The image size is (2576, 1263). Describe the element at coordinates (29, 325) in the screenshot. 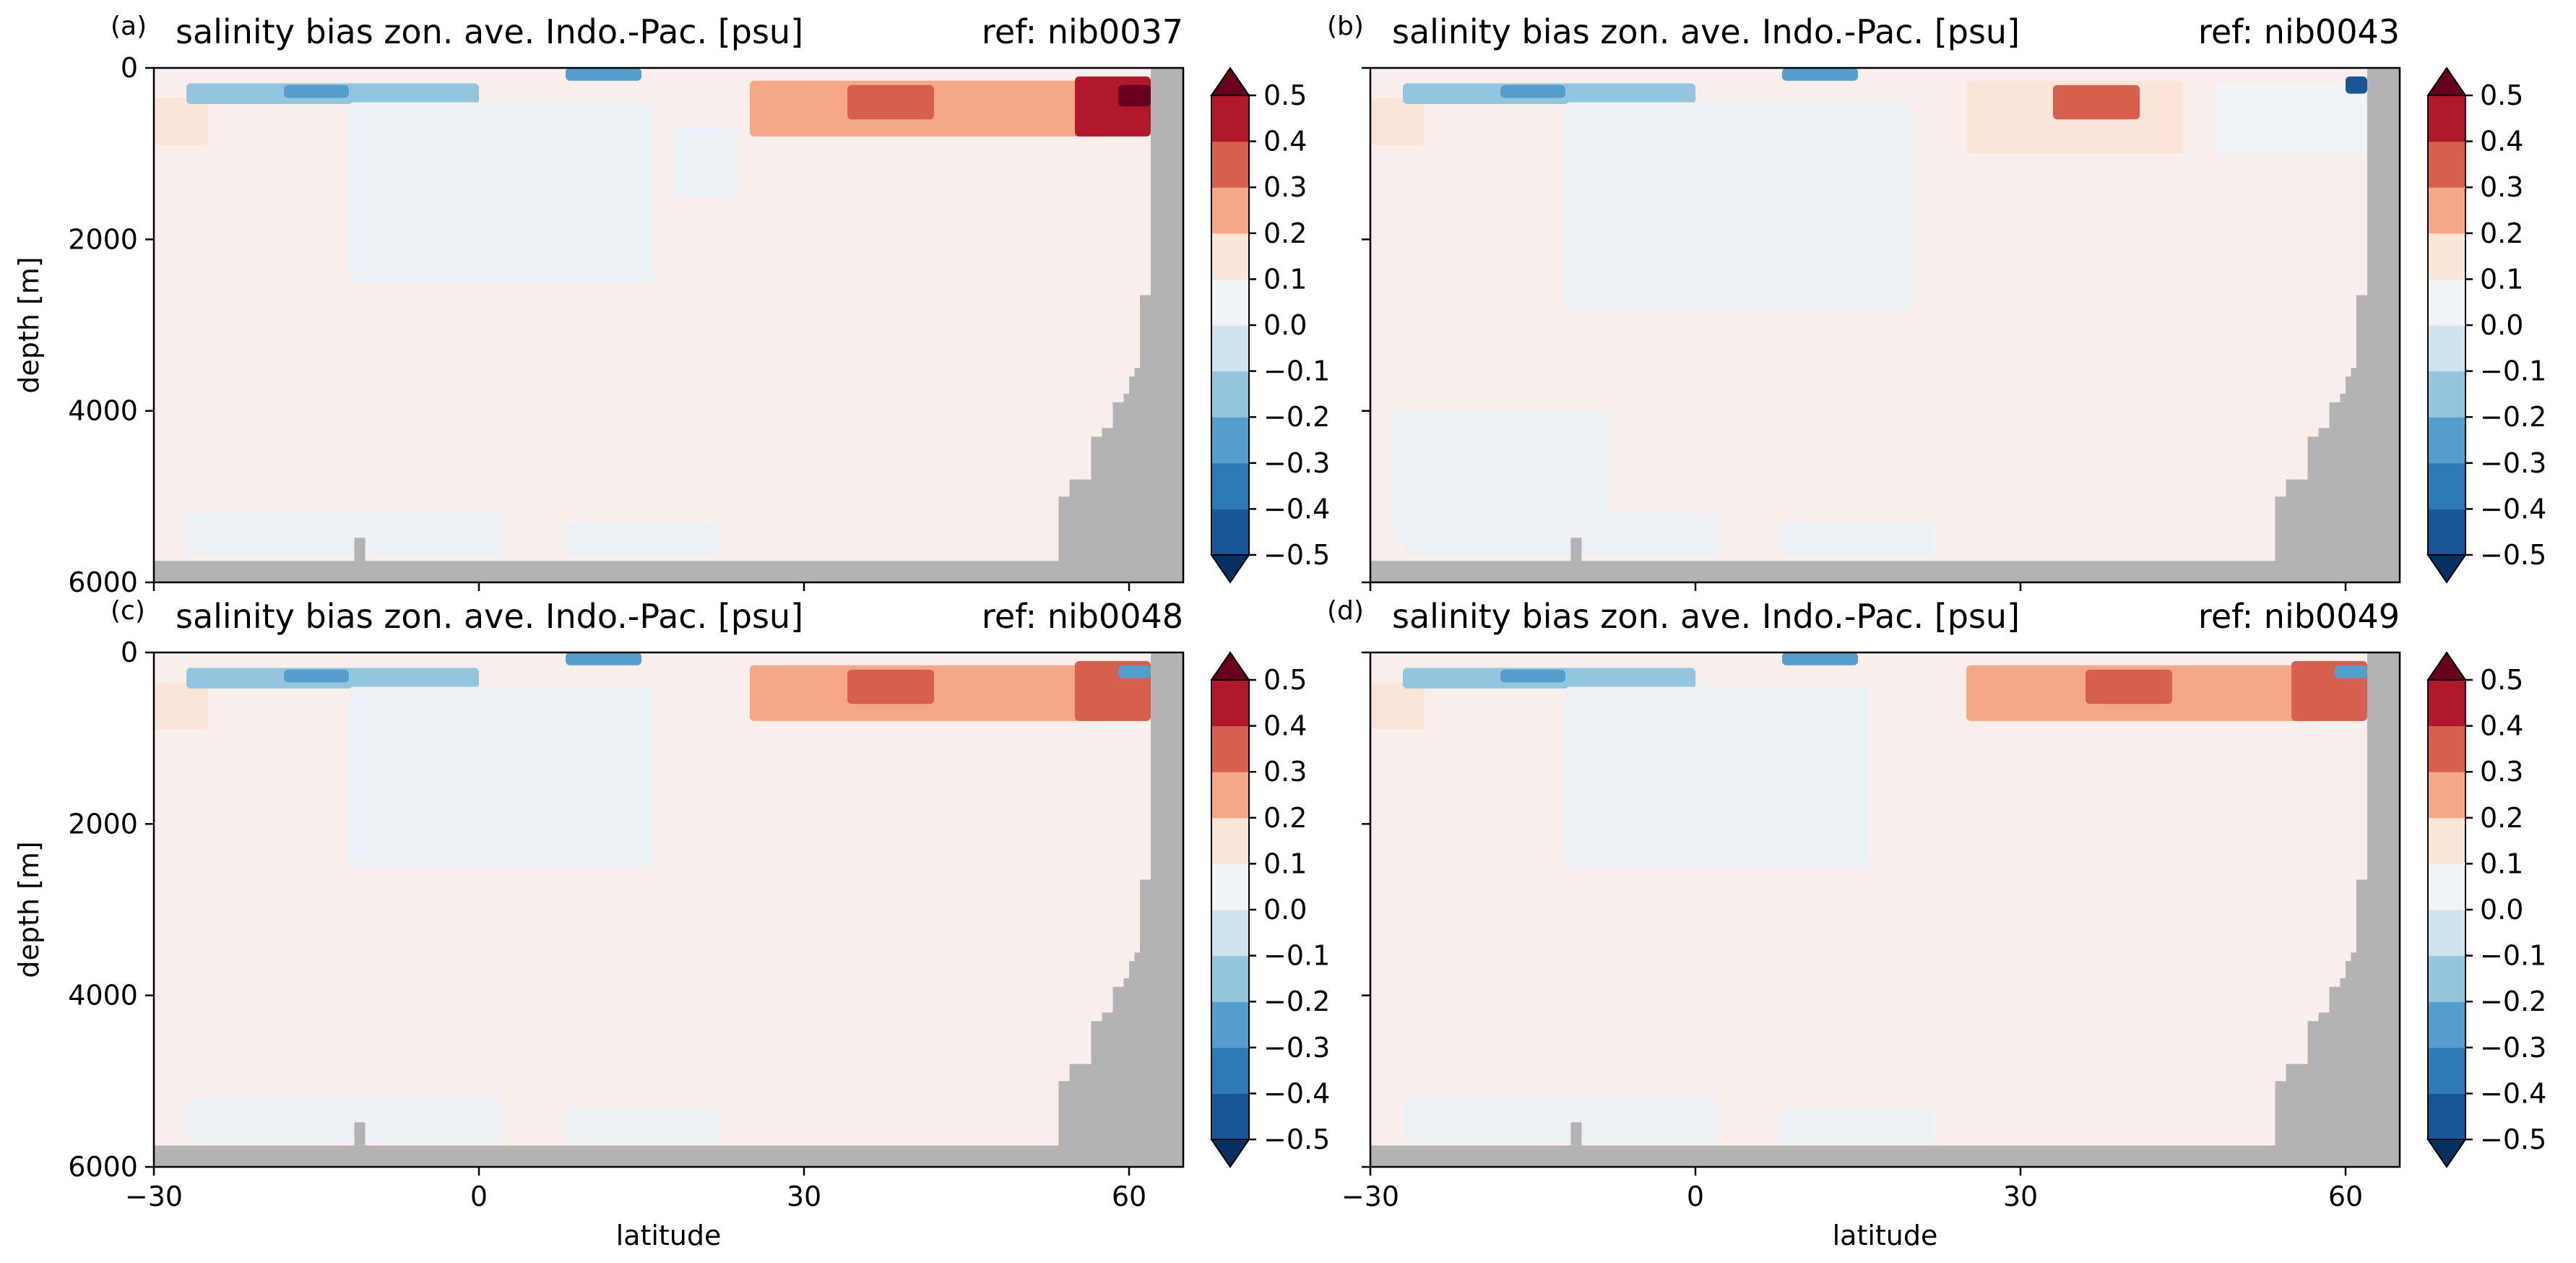

I see `y-axis-label: depth [m]` at that location.